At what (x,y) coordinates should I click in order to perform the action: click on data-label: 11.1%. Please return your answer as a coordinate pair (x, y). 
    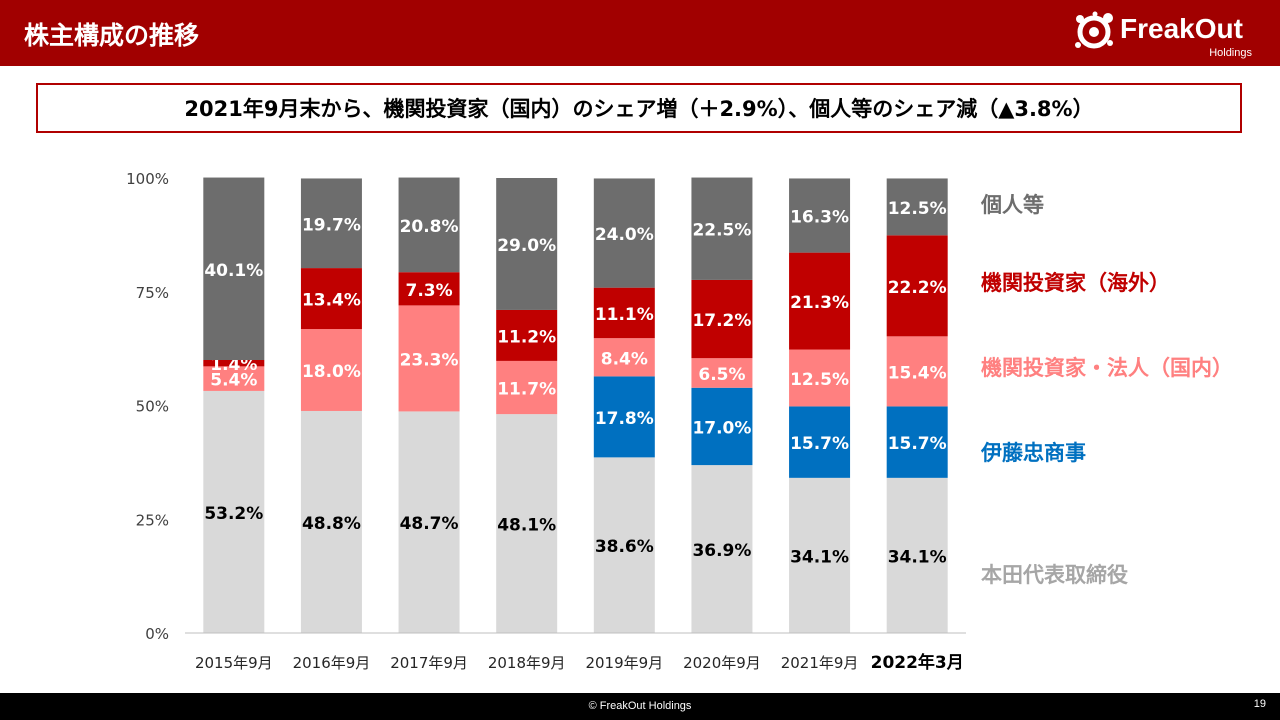
    Looking at the image, I should click on (624, 315).